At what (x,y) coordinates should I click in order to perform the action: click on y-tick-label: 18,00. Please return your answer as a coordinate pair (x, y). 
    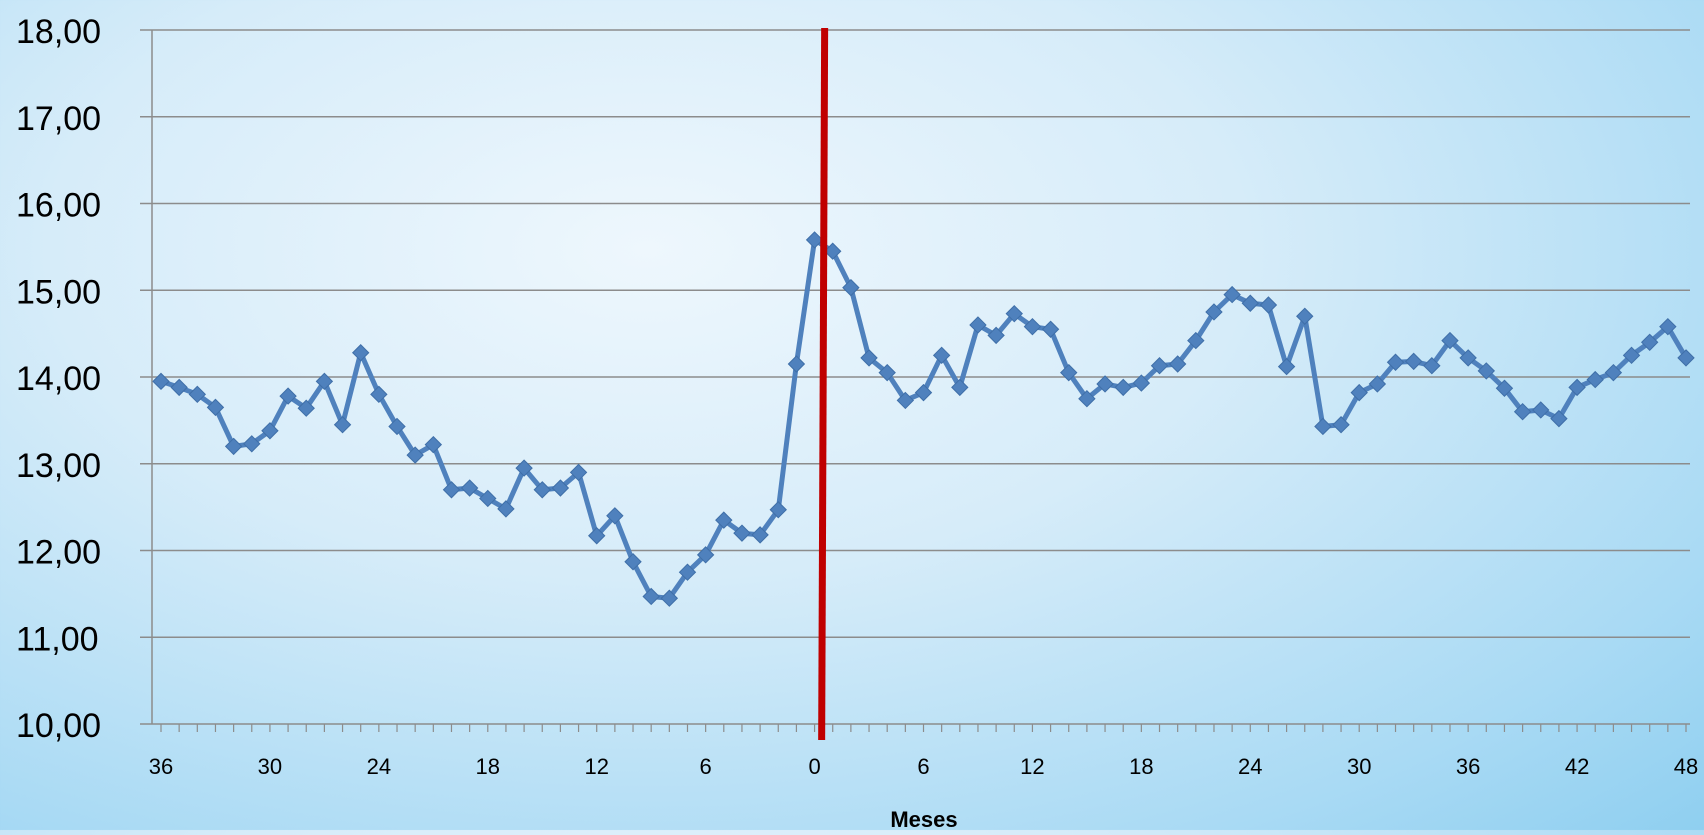
    Looking at the image, I should click on (58, 32).